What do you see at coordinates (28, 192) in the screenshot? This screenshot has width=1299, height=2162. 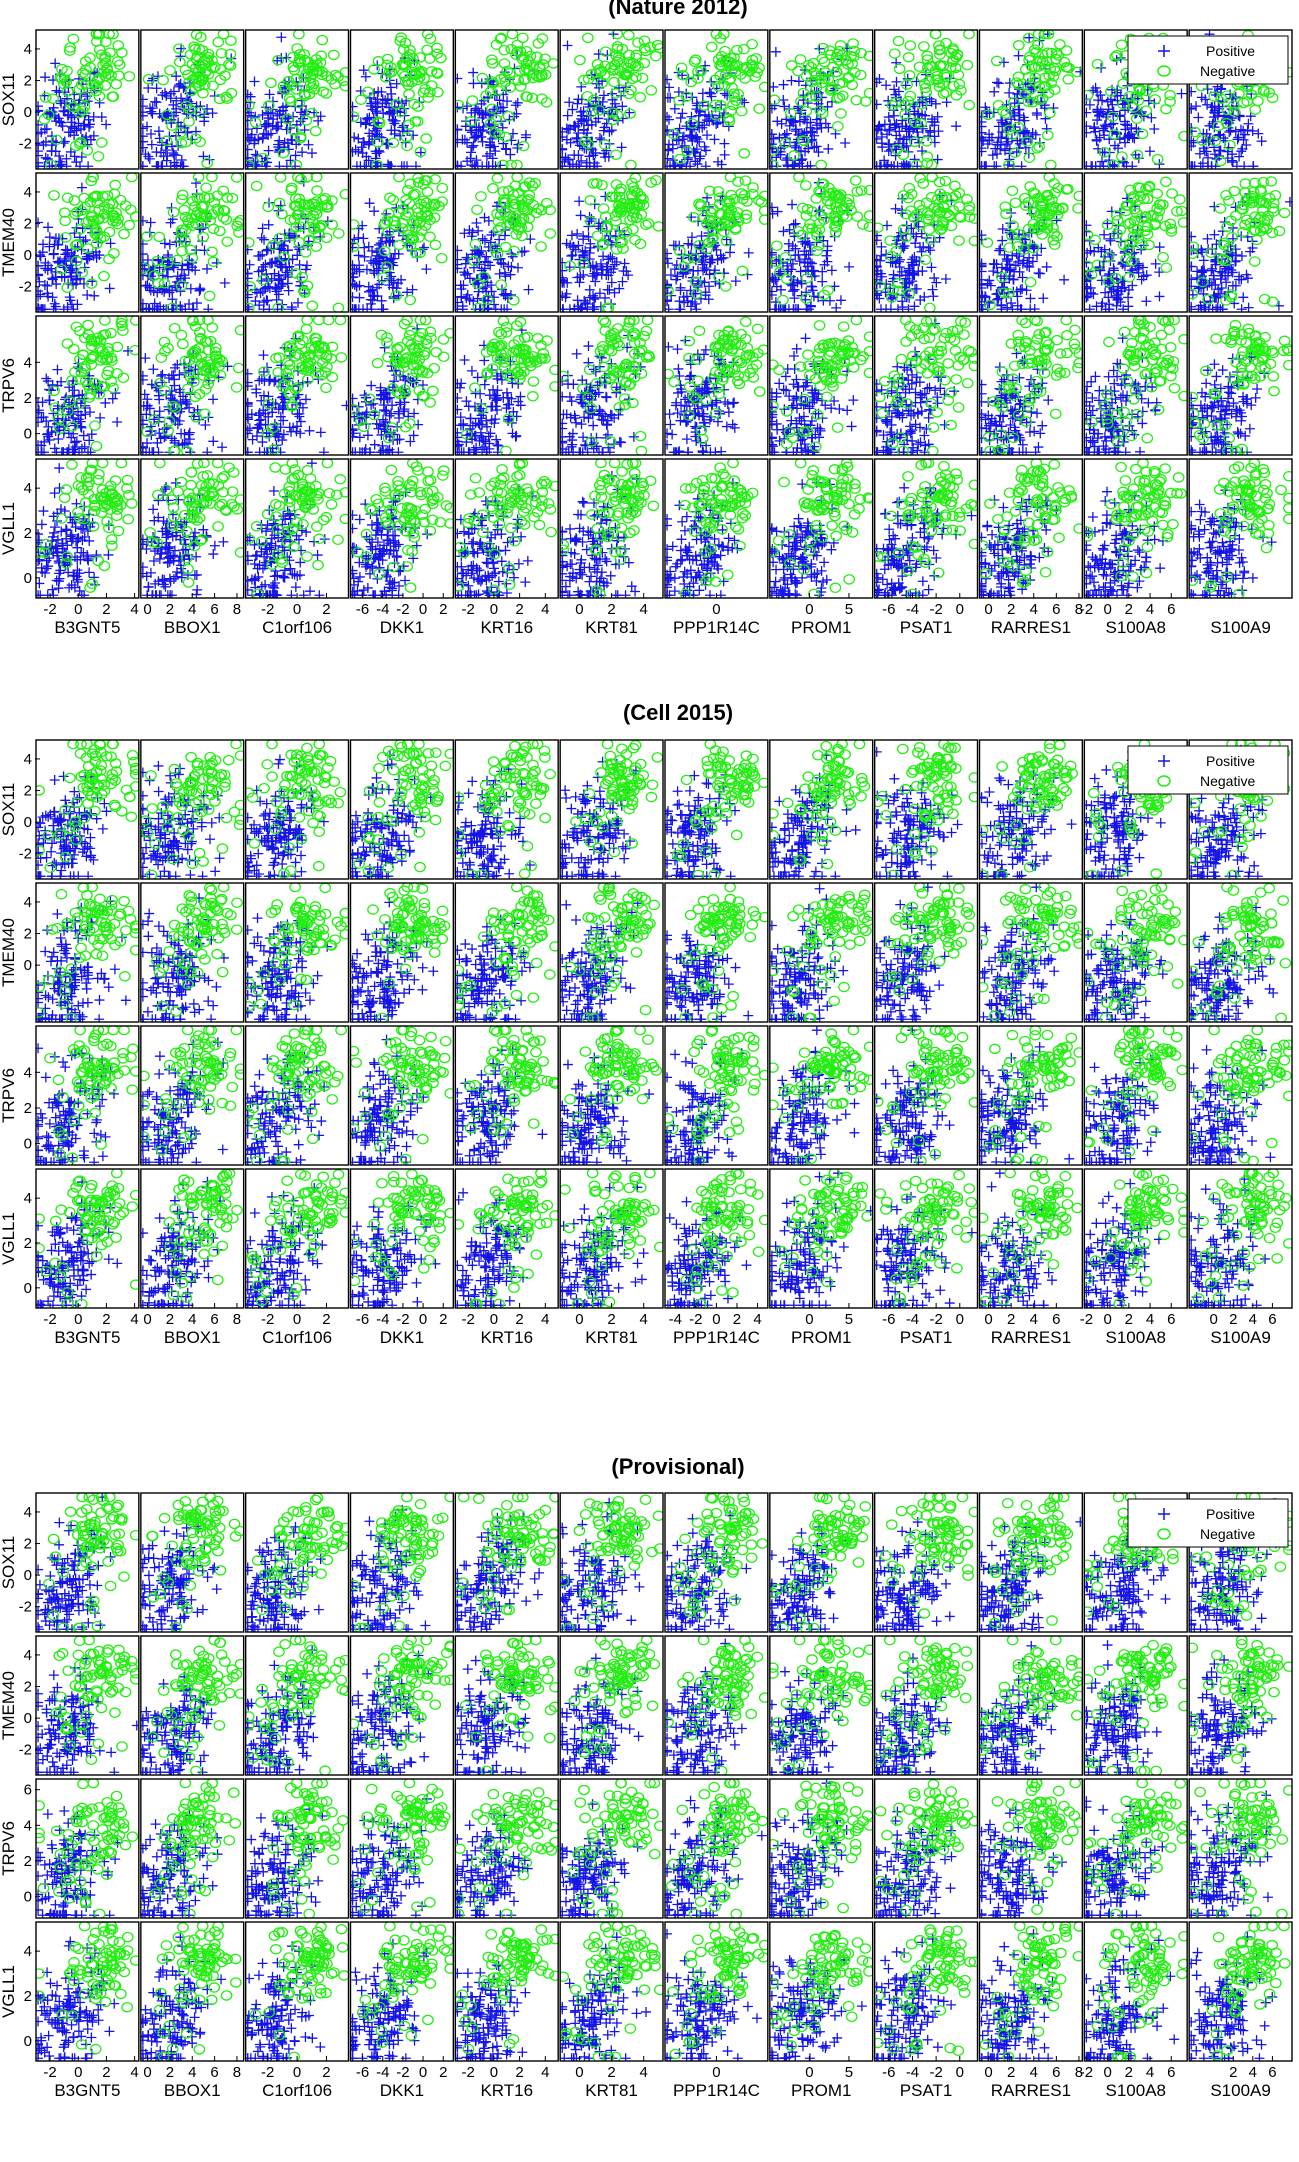 I see `y-tick-label: 4` at bounding box center [28, 192].